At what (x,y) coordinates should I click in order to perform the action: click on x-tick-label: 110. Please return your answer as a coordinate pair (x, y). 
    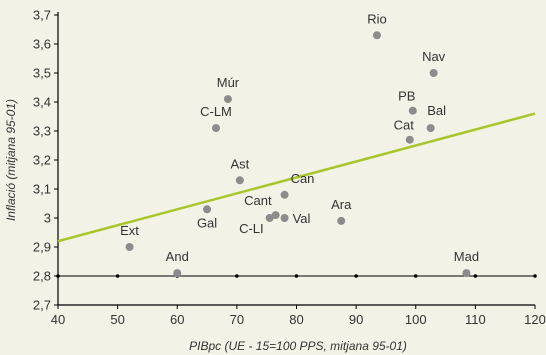
    Looking at the image, I should click on (475, 319).